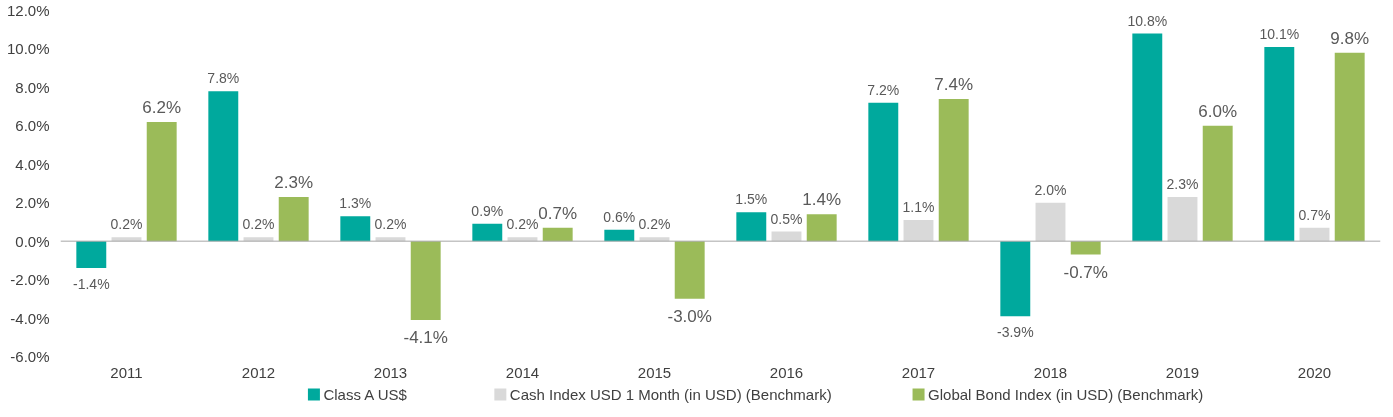  Describe the element at coordinates (1015, 332) in the screenshot. I see `data-label: -3.9%` at that location.